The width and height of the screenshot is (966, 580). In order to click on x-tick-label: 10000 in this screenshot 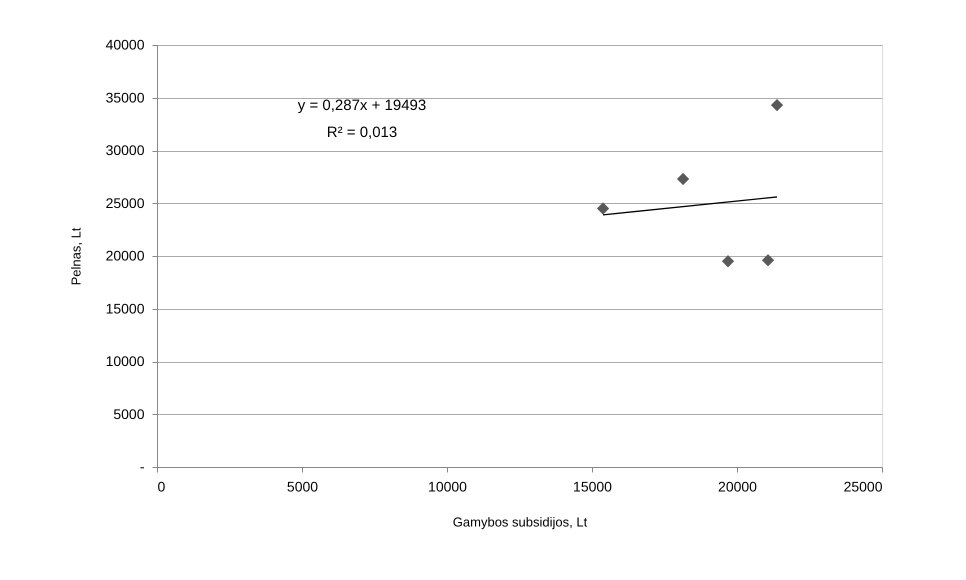, I will do `click(448, 486)`.